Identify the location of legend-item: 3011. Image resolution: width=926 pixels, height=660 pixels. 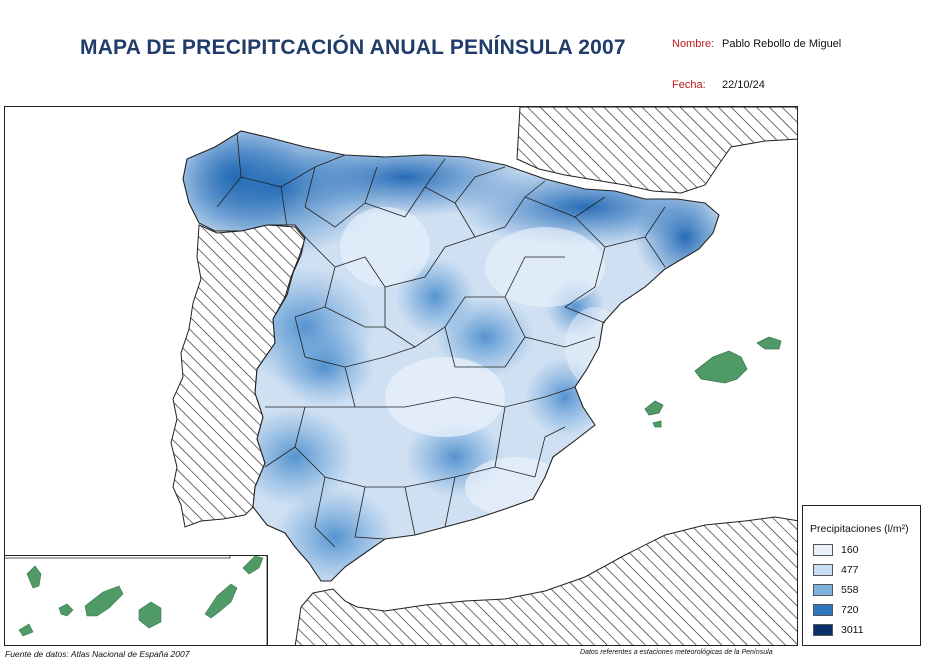
(863, 631).